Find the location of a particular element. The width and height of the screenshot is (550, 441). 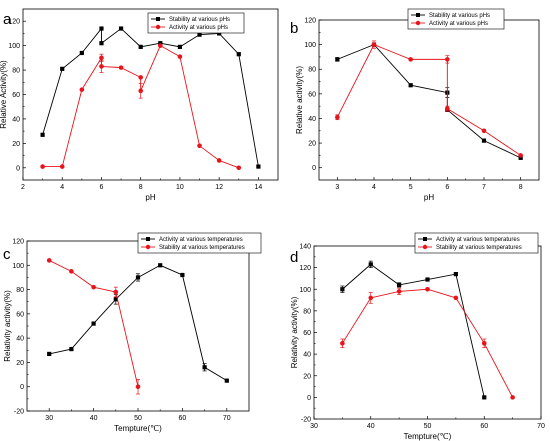

legend-label: Stability at various temperatures is located at coordinates (202, 248).